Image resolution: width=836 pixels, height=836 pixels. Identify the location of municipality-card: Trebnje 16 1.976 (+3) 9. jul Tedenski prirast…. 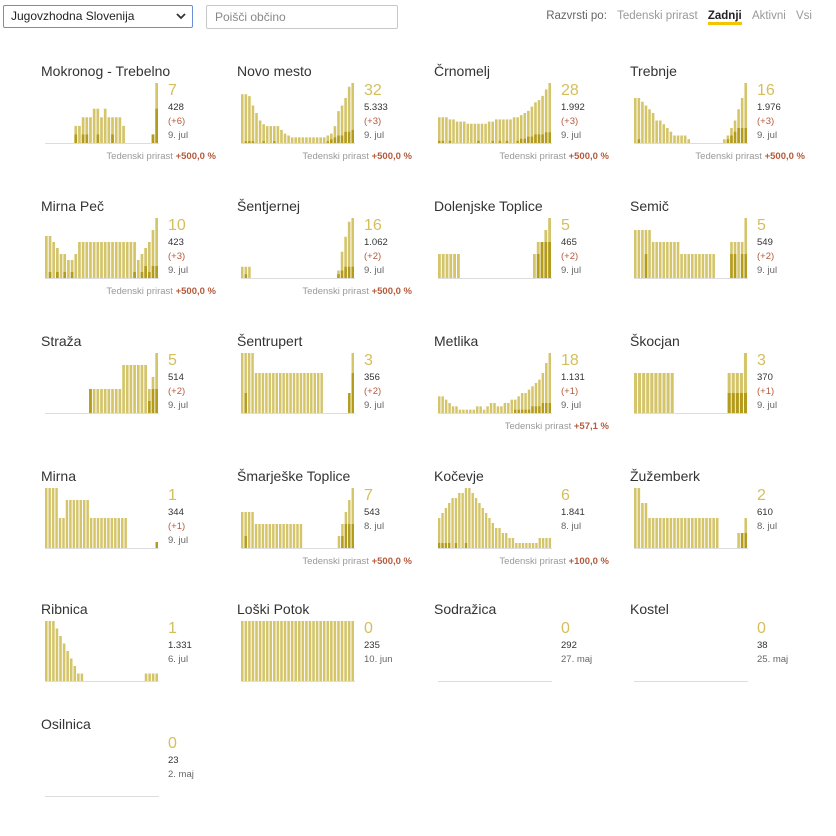
(720, 123).